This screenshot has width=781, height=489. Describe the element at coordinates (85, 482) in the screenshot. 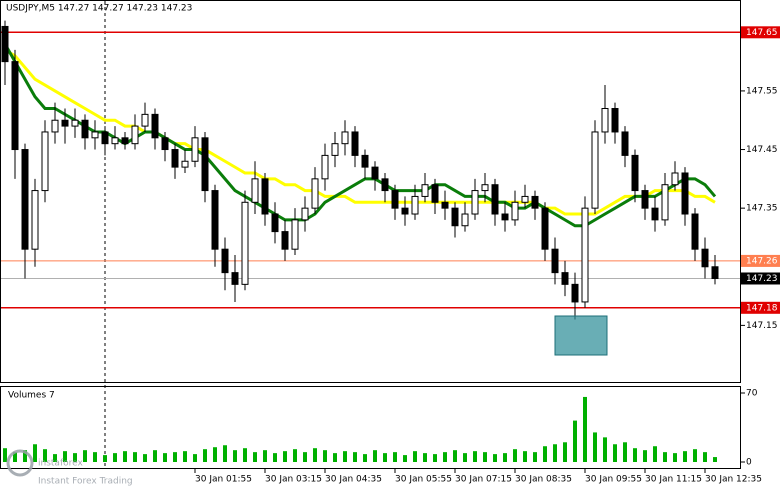

I see `watermark-tagline: Instant Forex Trading` at that location.